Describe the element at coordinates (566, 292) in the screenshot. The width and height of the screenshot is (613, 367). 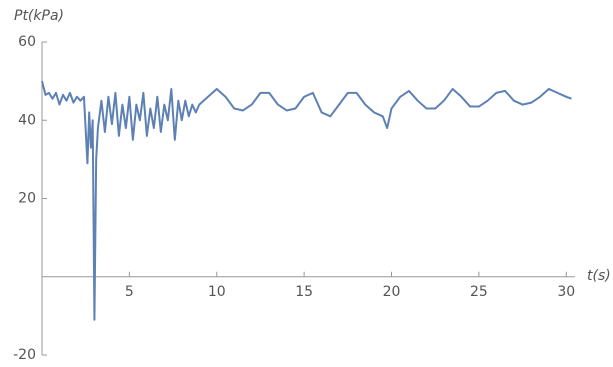
I see `x-tick-label: 30` at that location.